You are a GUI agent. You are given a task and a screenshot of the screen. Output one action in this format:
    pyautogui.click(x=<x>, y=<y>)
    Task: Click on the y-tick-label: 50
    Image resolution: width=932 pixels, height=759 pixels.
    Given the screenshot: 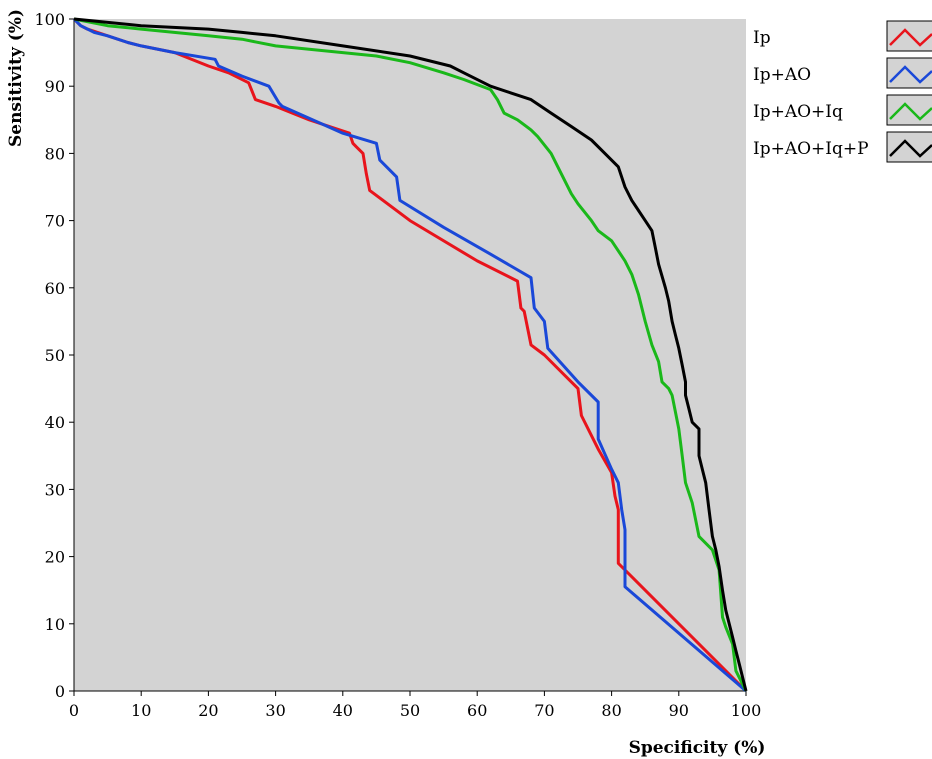 What is the action you would take?
    pyautogui.click(x=55, y=355)
    